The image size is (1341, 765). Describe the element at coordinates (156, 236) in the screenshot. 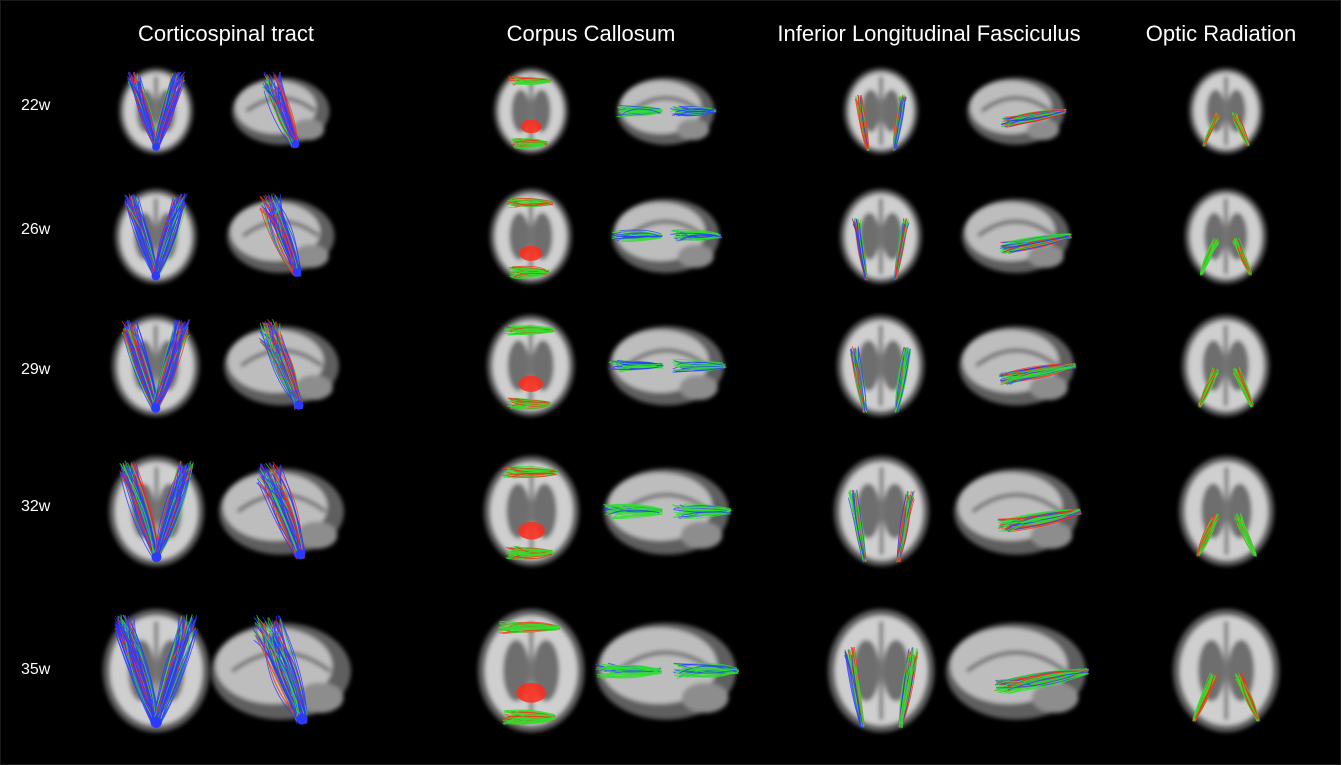

I see `brain-panel-cst-coronal-r2` at that location.